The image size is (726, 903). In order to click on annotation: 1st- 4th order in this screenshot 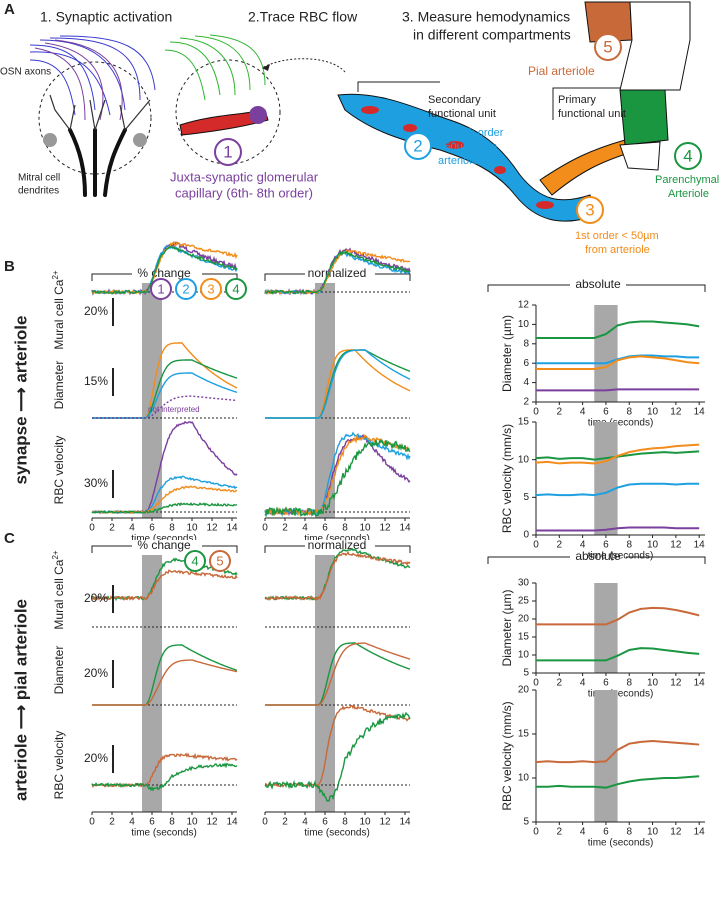, I will do `click(471, 133)`.